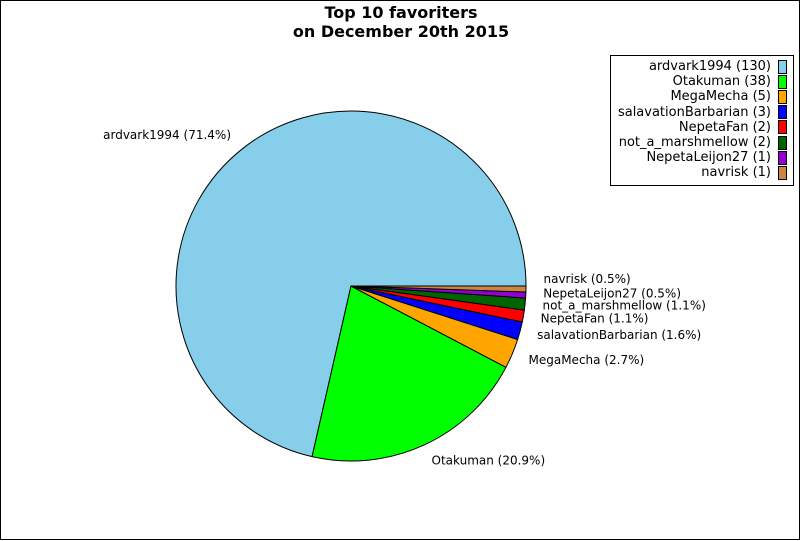  What do you see at coordinates (736, 173) in the screenshot?
I see `legend-label: navrisk (1)` at bounding box center [736, 173].